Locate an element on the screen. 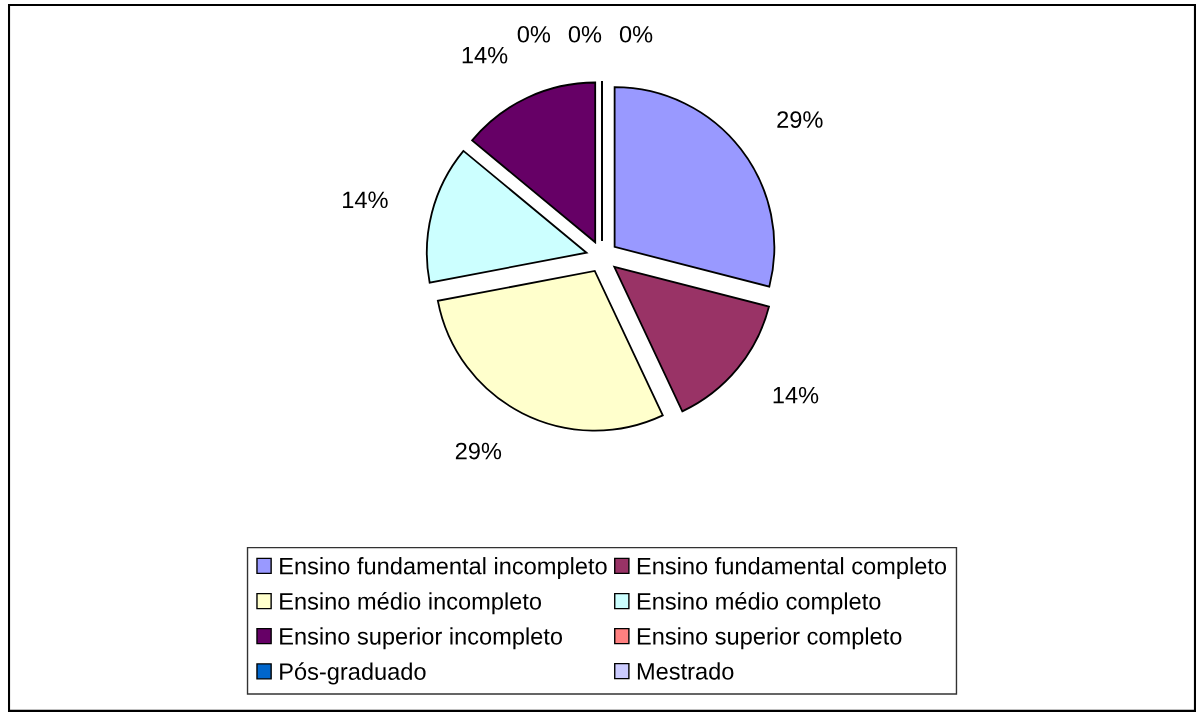 This screenshot has height=713, width=1204. legend-label: Mestrado is located at coordinates (685, 671).